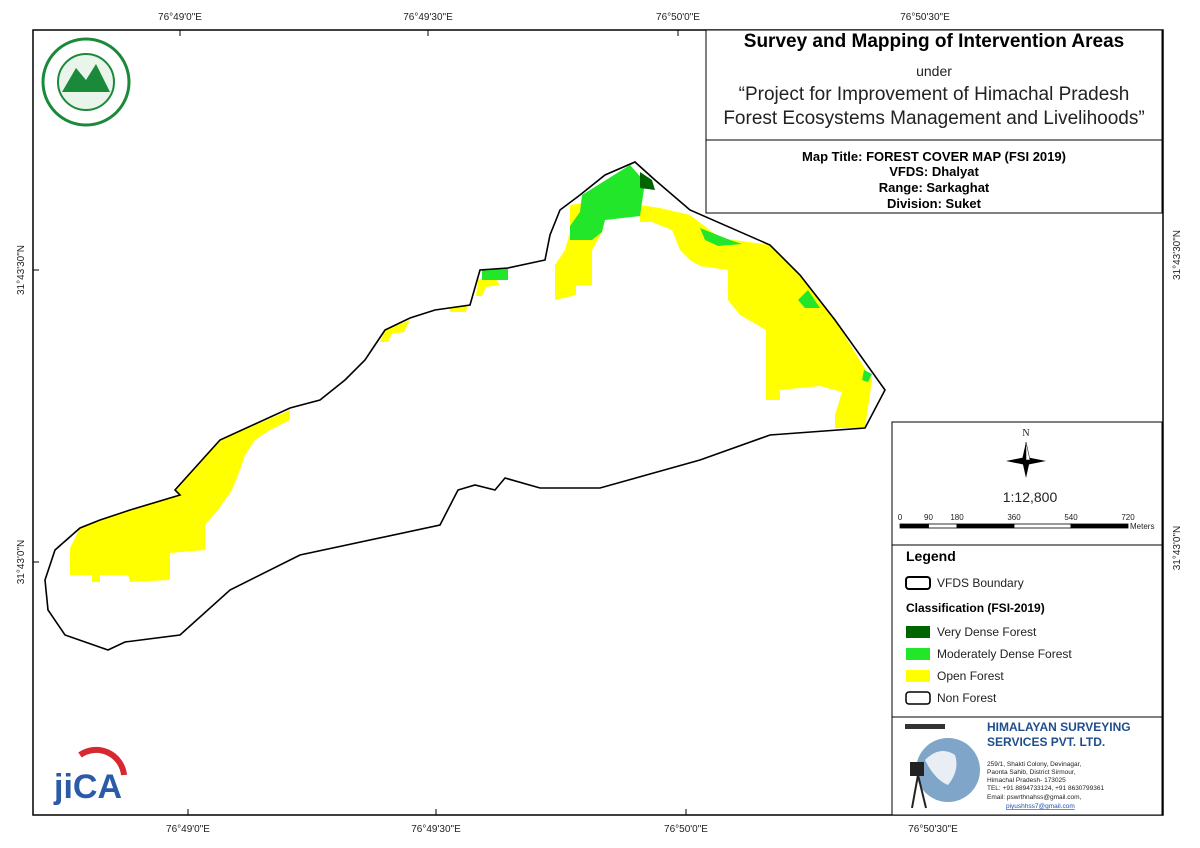  I want to click on title: Survey and Mapping of Intervention Areas, so click(934, 41).